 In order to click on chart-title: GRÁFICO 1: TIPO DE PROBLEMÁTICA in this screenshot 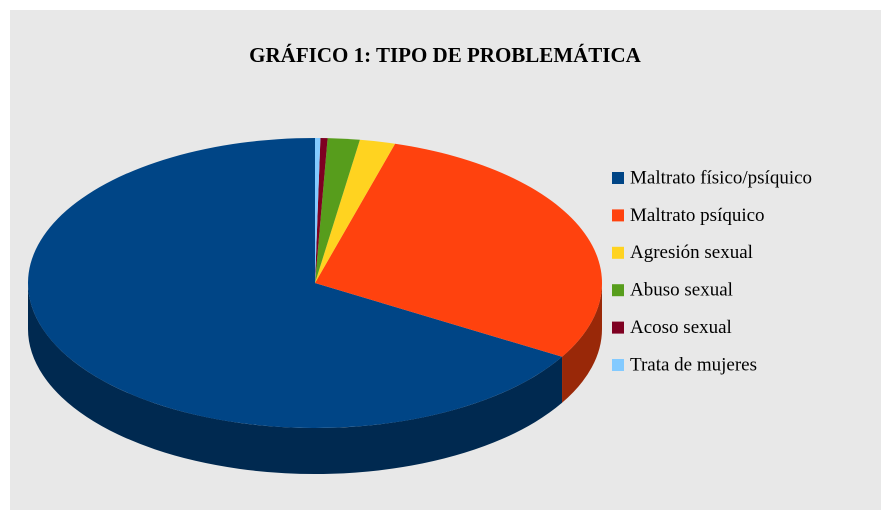, I will do `click(445, 55)`.